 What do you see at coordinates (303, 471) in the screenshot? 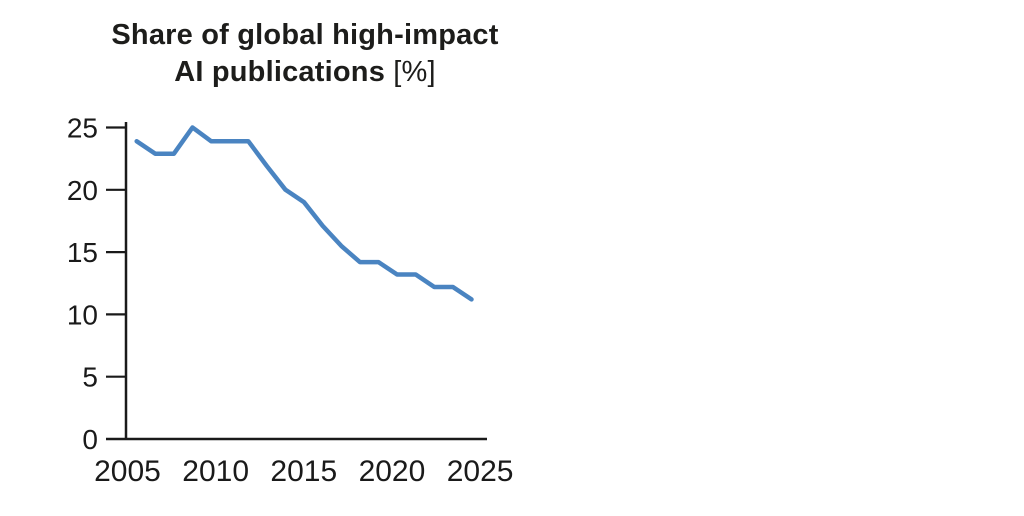
I see `x-axis-tick-label: 2015` at bounding box center [303, 471].